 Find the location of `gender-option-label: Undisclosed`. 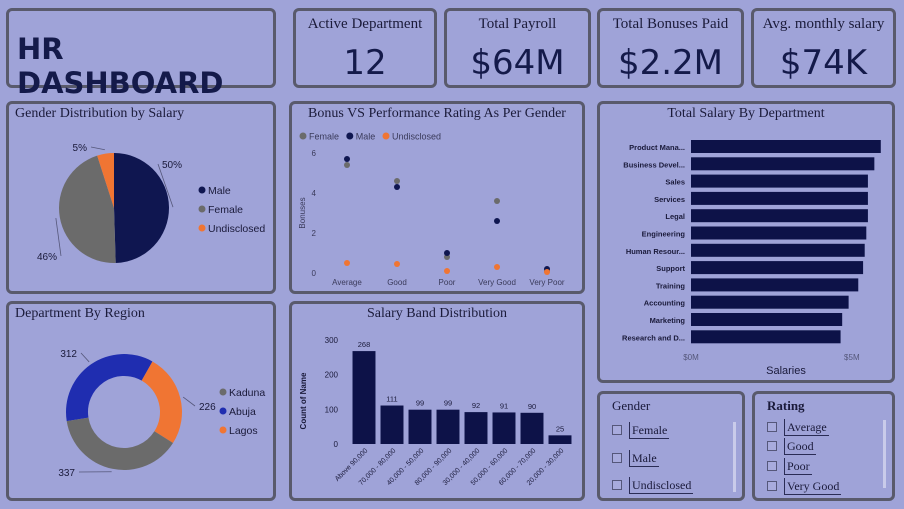

gender-option-label: Undisclosed is located at coordinates (661, 485).